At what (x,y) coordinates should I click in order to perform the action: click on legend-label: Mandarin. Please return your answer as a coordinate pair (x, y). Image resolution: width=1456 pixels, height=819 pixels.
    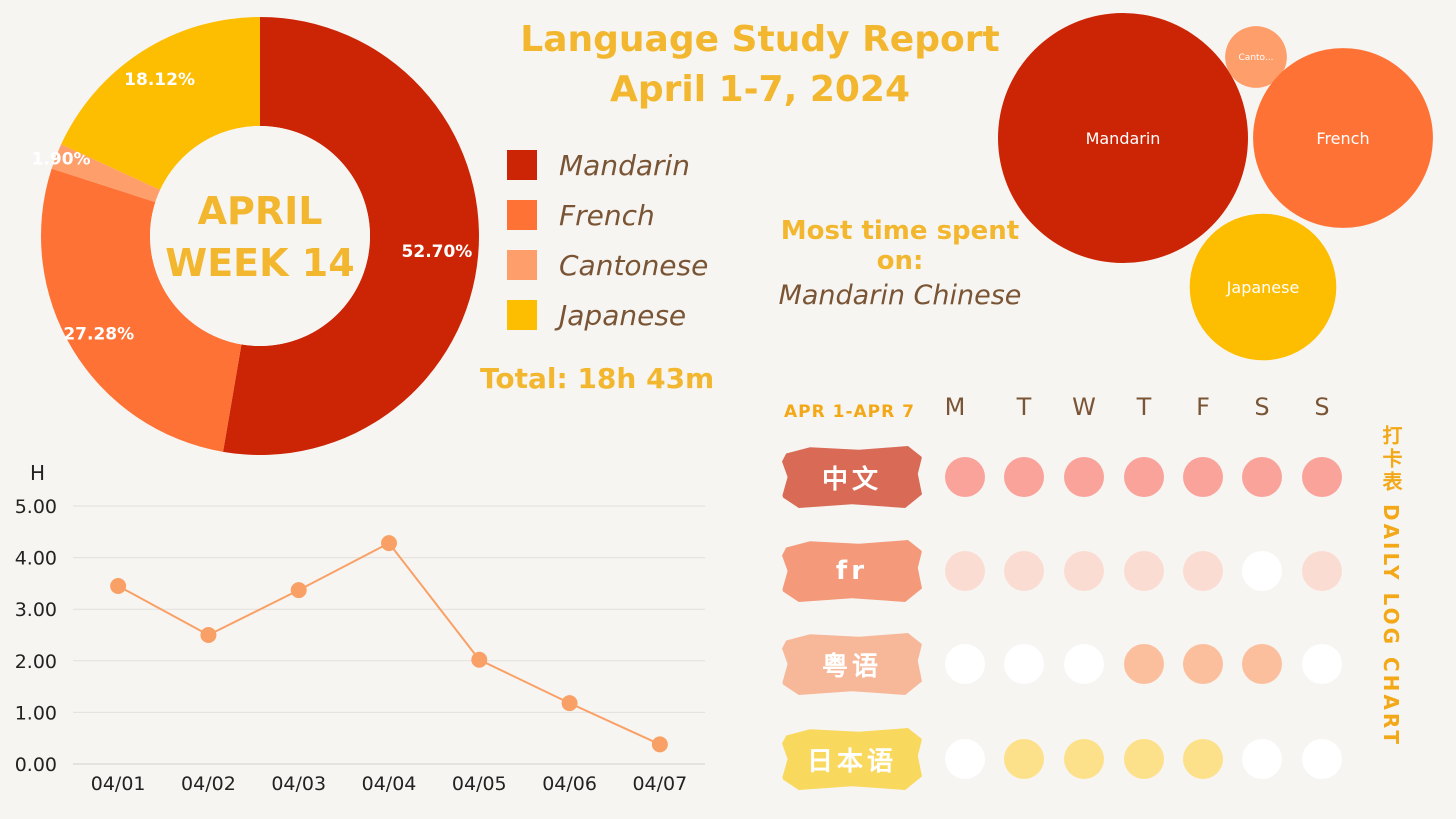
    Looking at the image, I should click on (625, 165).